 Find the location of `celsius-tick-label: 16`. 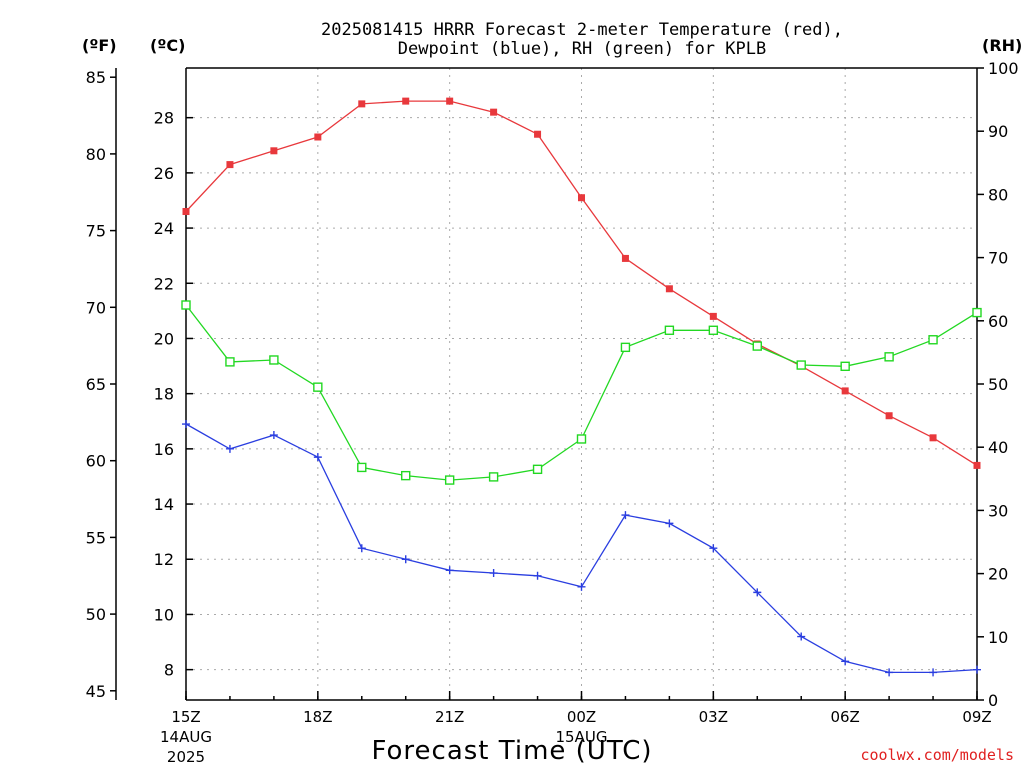

celsius-tick-label: 16 is located at coordinates (164, 449).